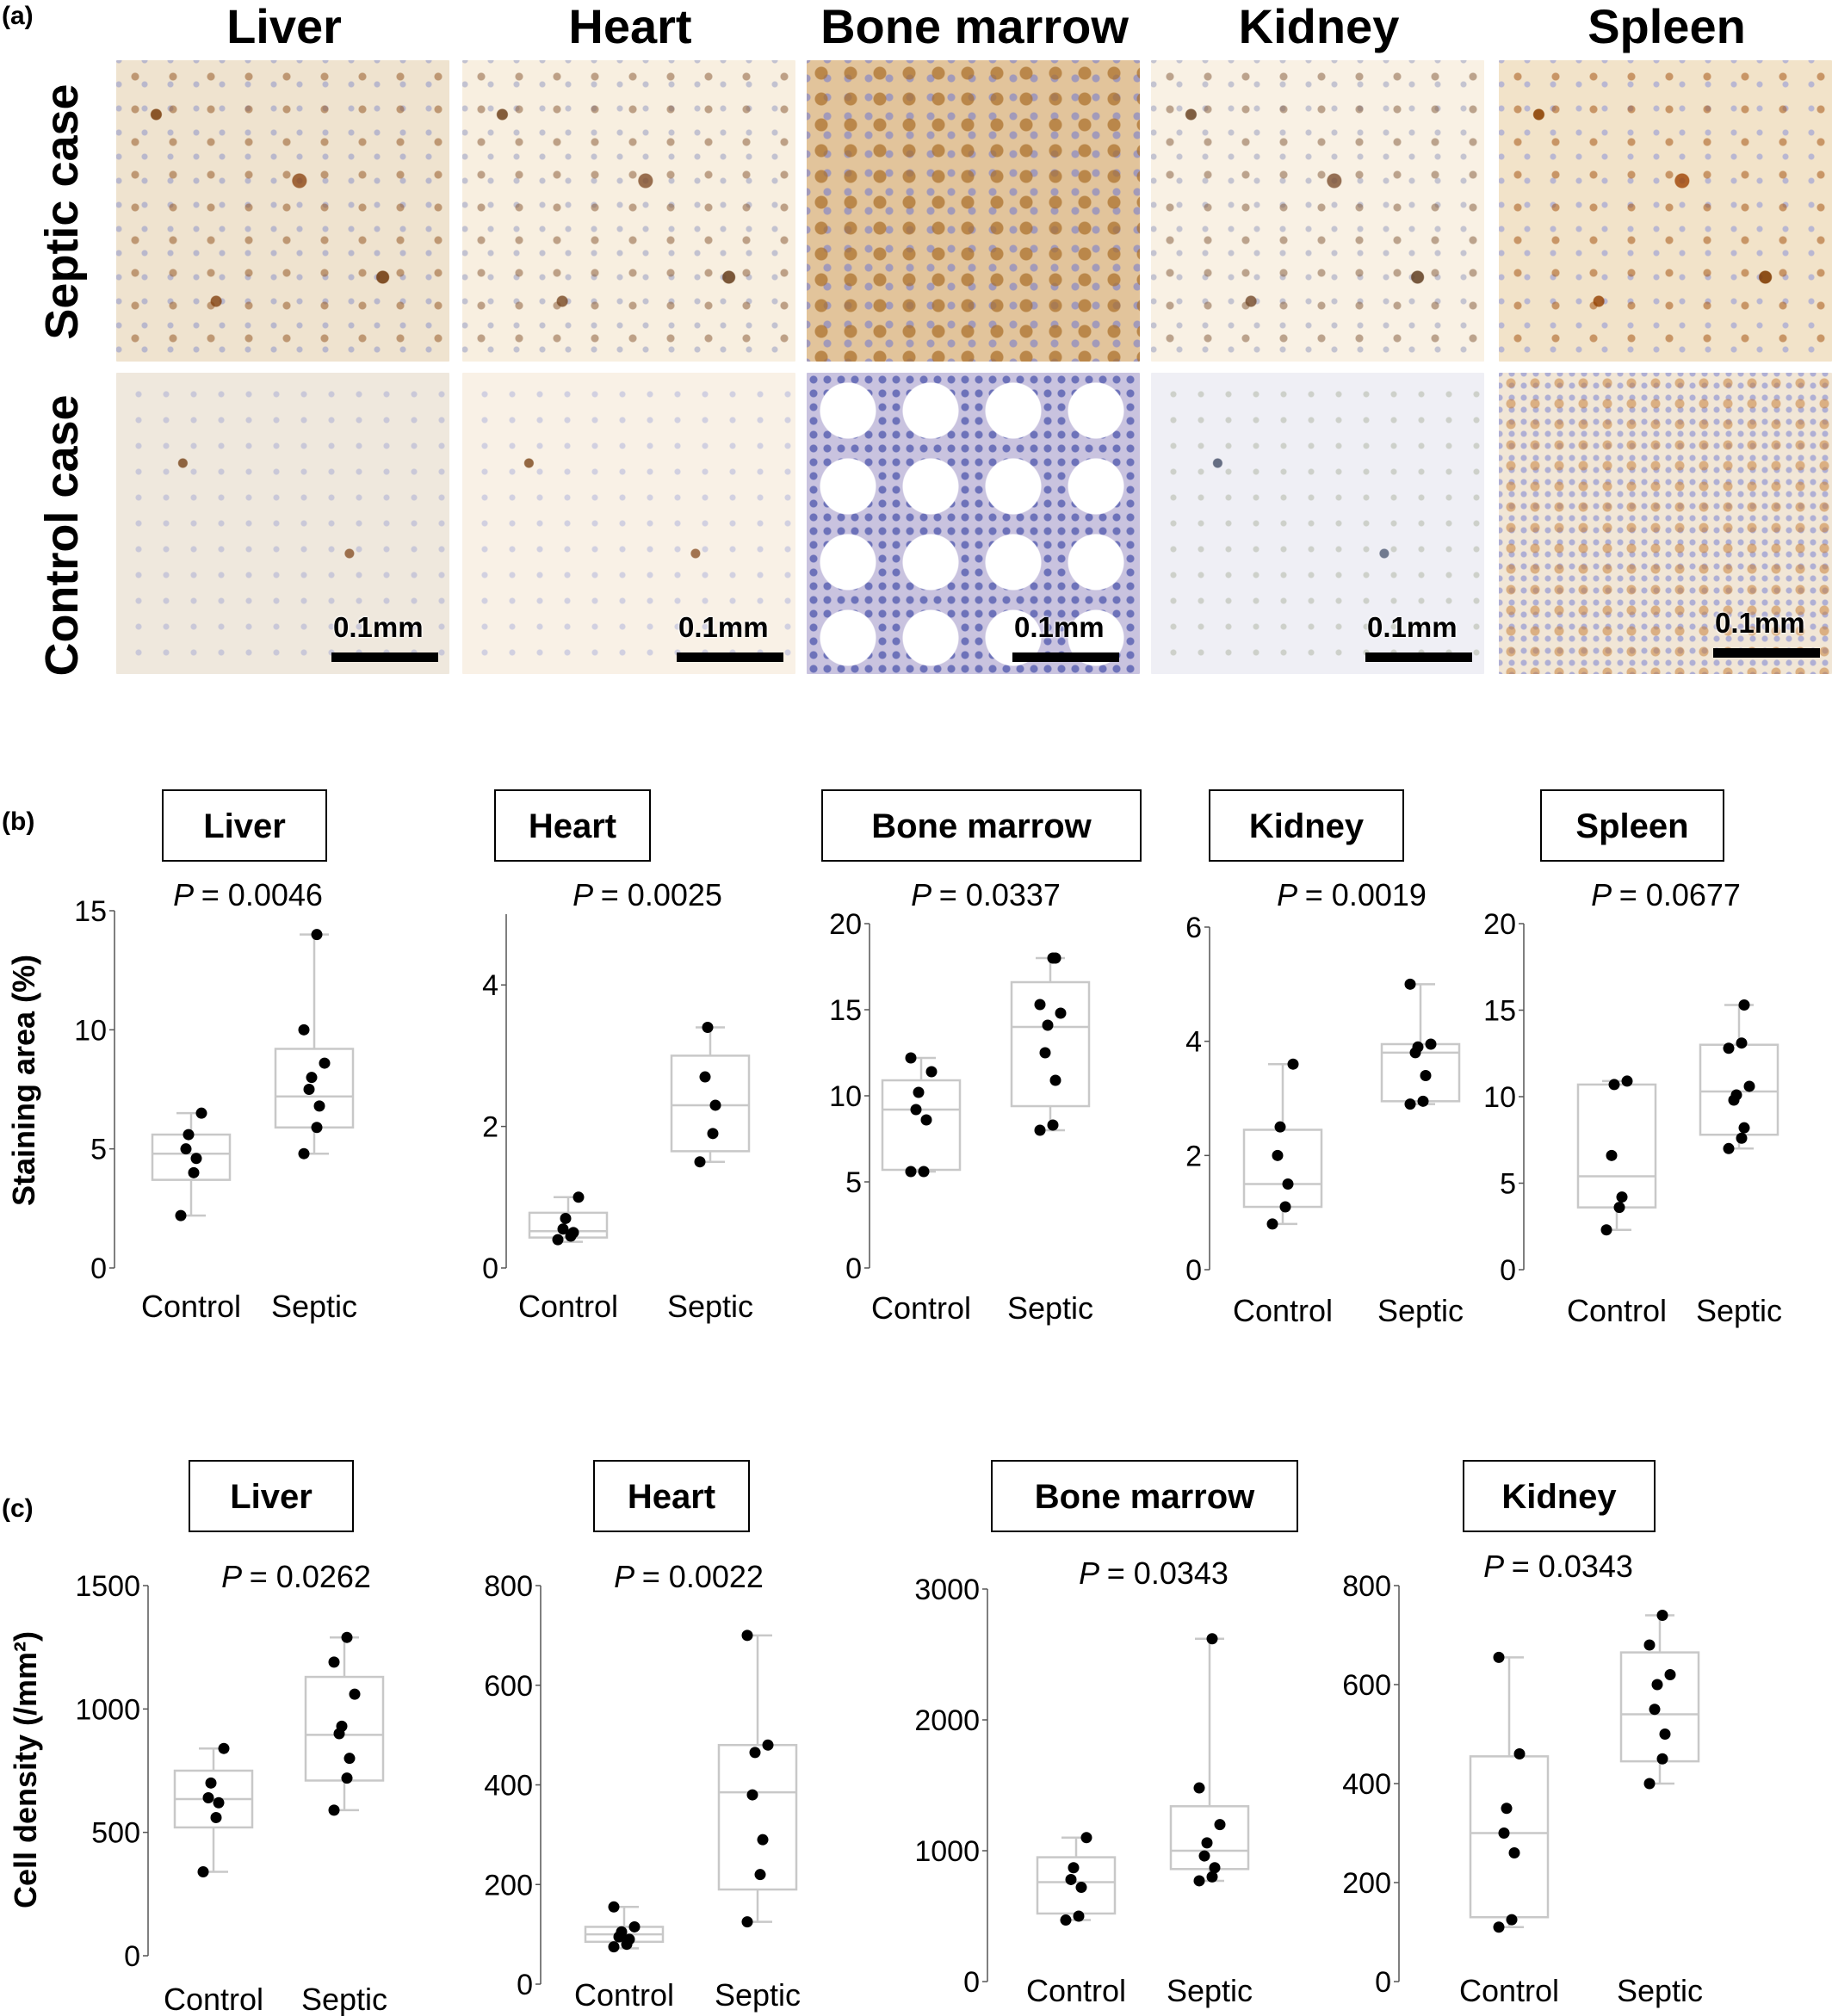  Describe the element at coordinates (1210, 1990) in the screenshot. I see `category-label-c-bone-marrow-septic: Septic` at that location.